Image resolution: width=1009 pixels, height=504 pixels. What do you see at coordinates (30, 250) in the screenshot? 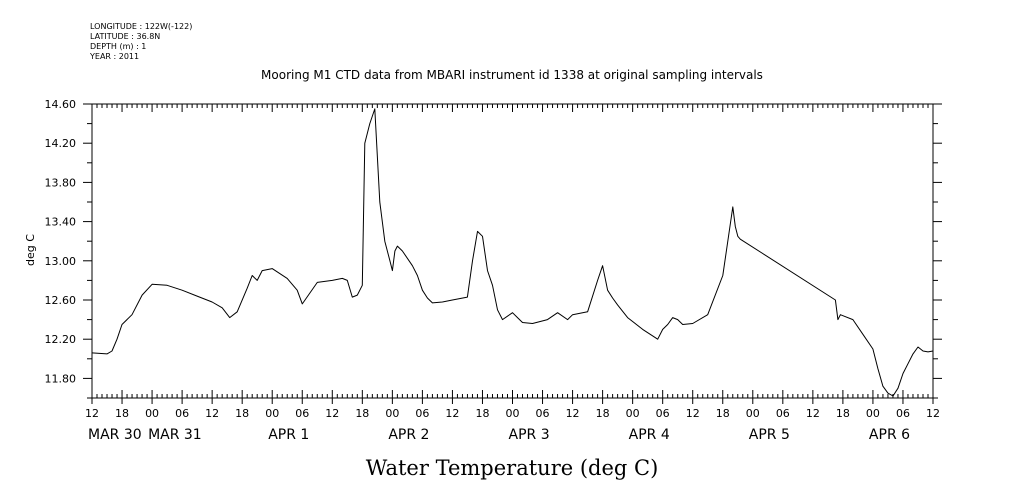
I see `y-axis-label: deg C` at bounding box center [30, 250].